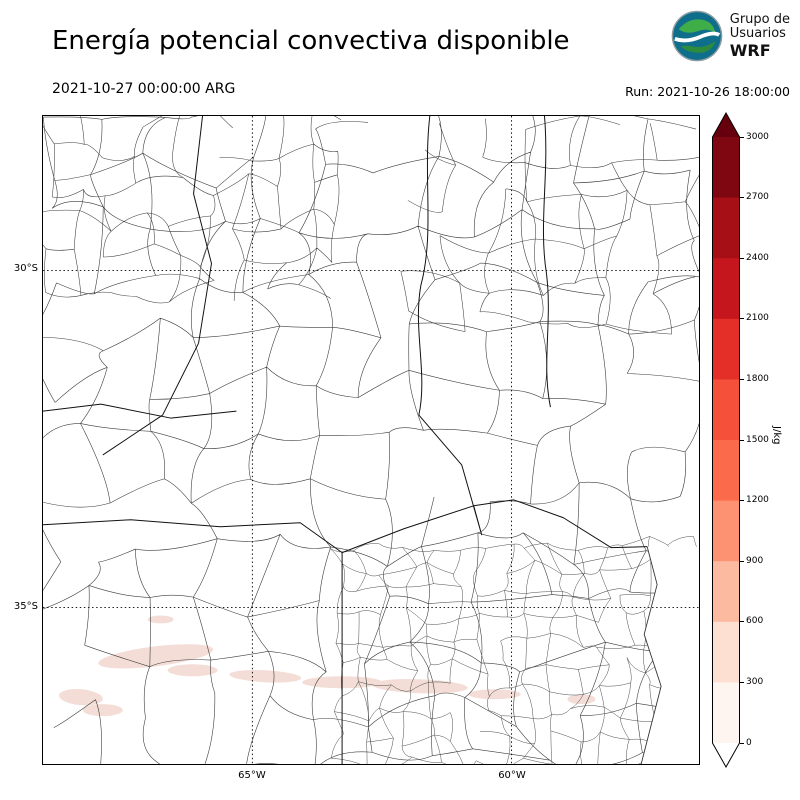 The image size is (800, 800). Describe the element at coordinates (759, 19) in the screenshot. I see `logo-org-line1: Grupo de` at that location.